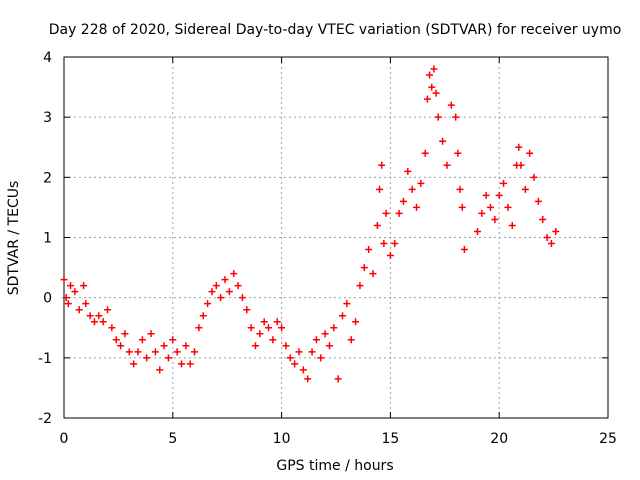 The height and width of the screenshot is (480, 640). What do you see at coordinates (45, 359) in the screenshot?
I see `y-tick-label: -1` at bounding box center [45, 359].